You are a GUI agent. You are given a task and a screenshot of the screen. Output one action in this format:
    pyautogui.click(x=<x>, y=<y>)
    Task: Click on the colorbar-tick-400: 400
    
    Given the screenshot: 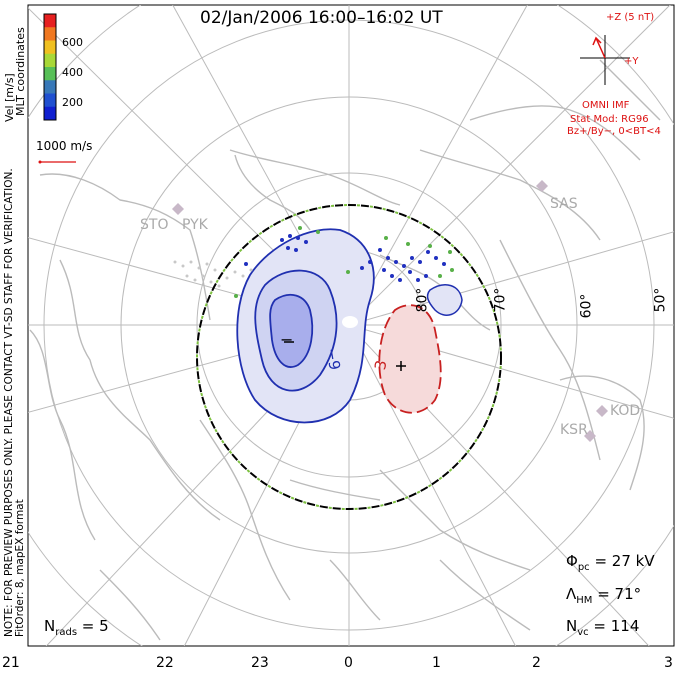 What is the action you would take?
    pyautogui.click(x=72, y=72)
    